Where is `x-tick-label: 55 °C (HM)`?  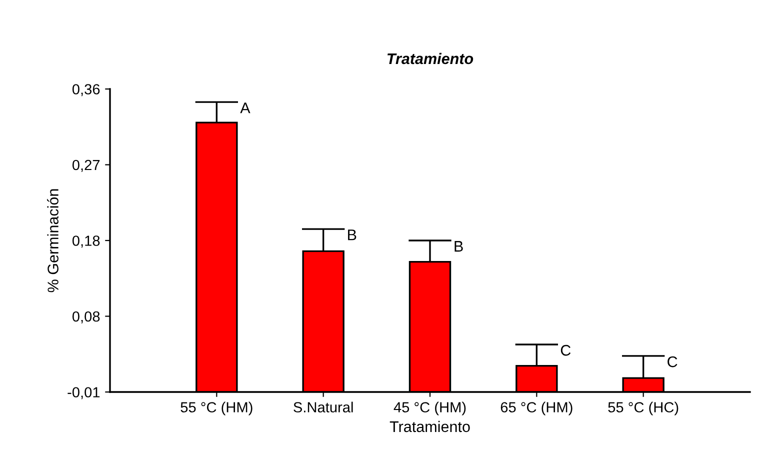
x-tick-label: 55 °C (HM) is located at coordinates (216, 409).